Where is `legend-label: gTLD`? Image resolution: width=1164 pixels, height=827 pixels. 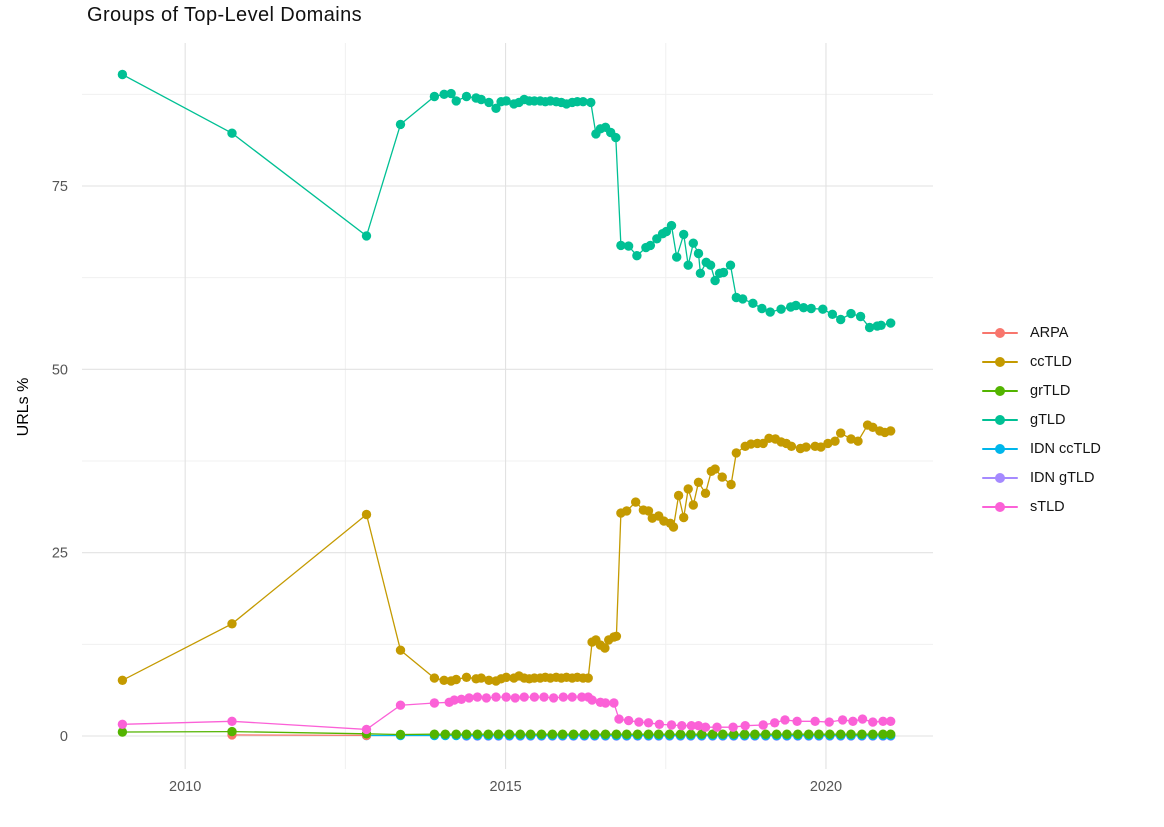
legend-label: gTLD is located at coordinates (1048, 419).